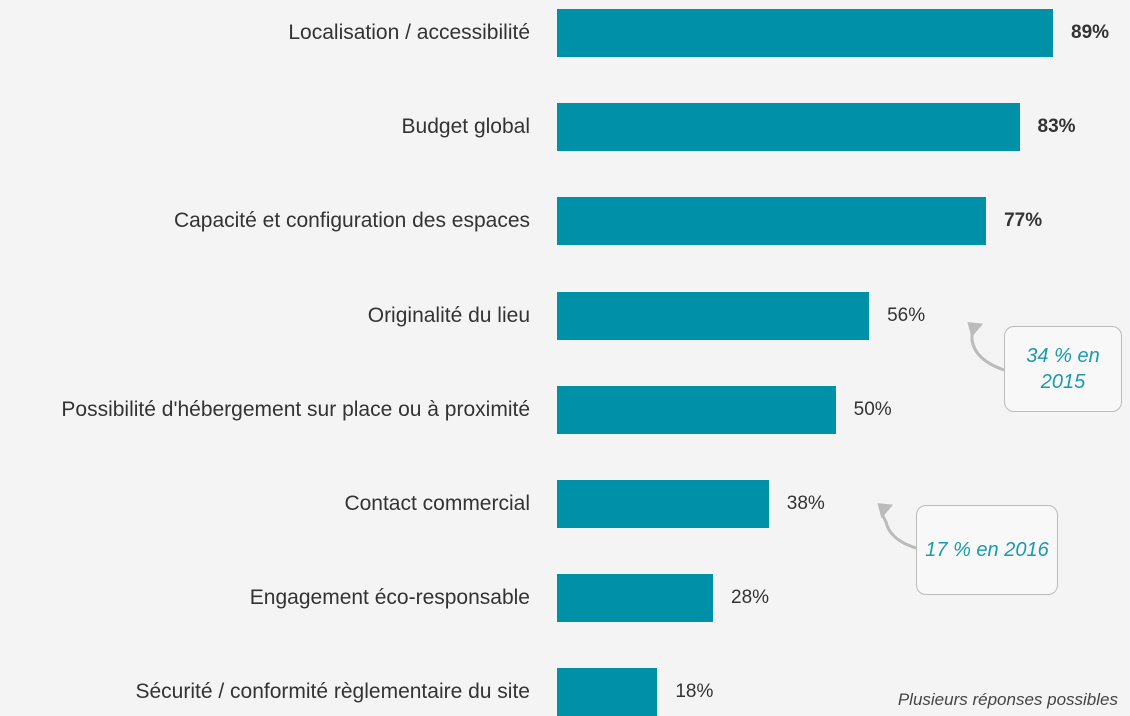  What do you see at coordinates (409, 32) in the screenshot?
I see `category-label: Localisation / accessibilité` at bounding box center [409, 32].